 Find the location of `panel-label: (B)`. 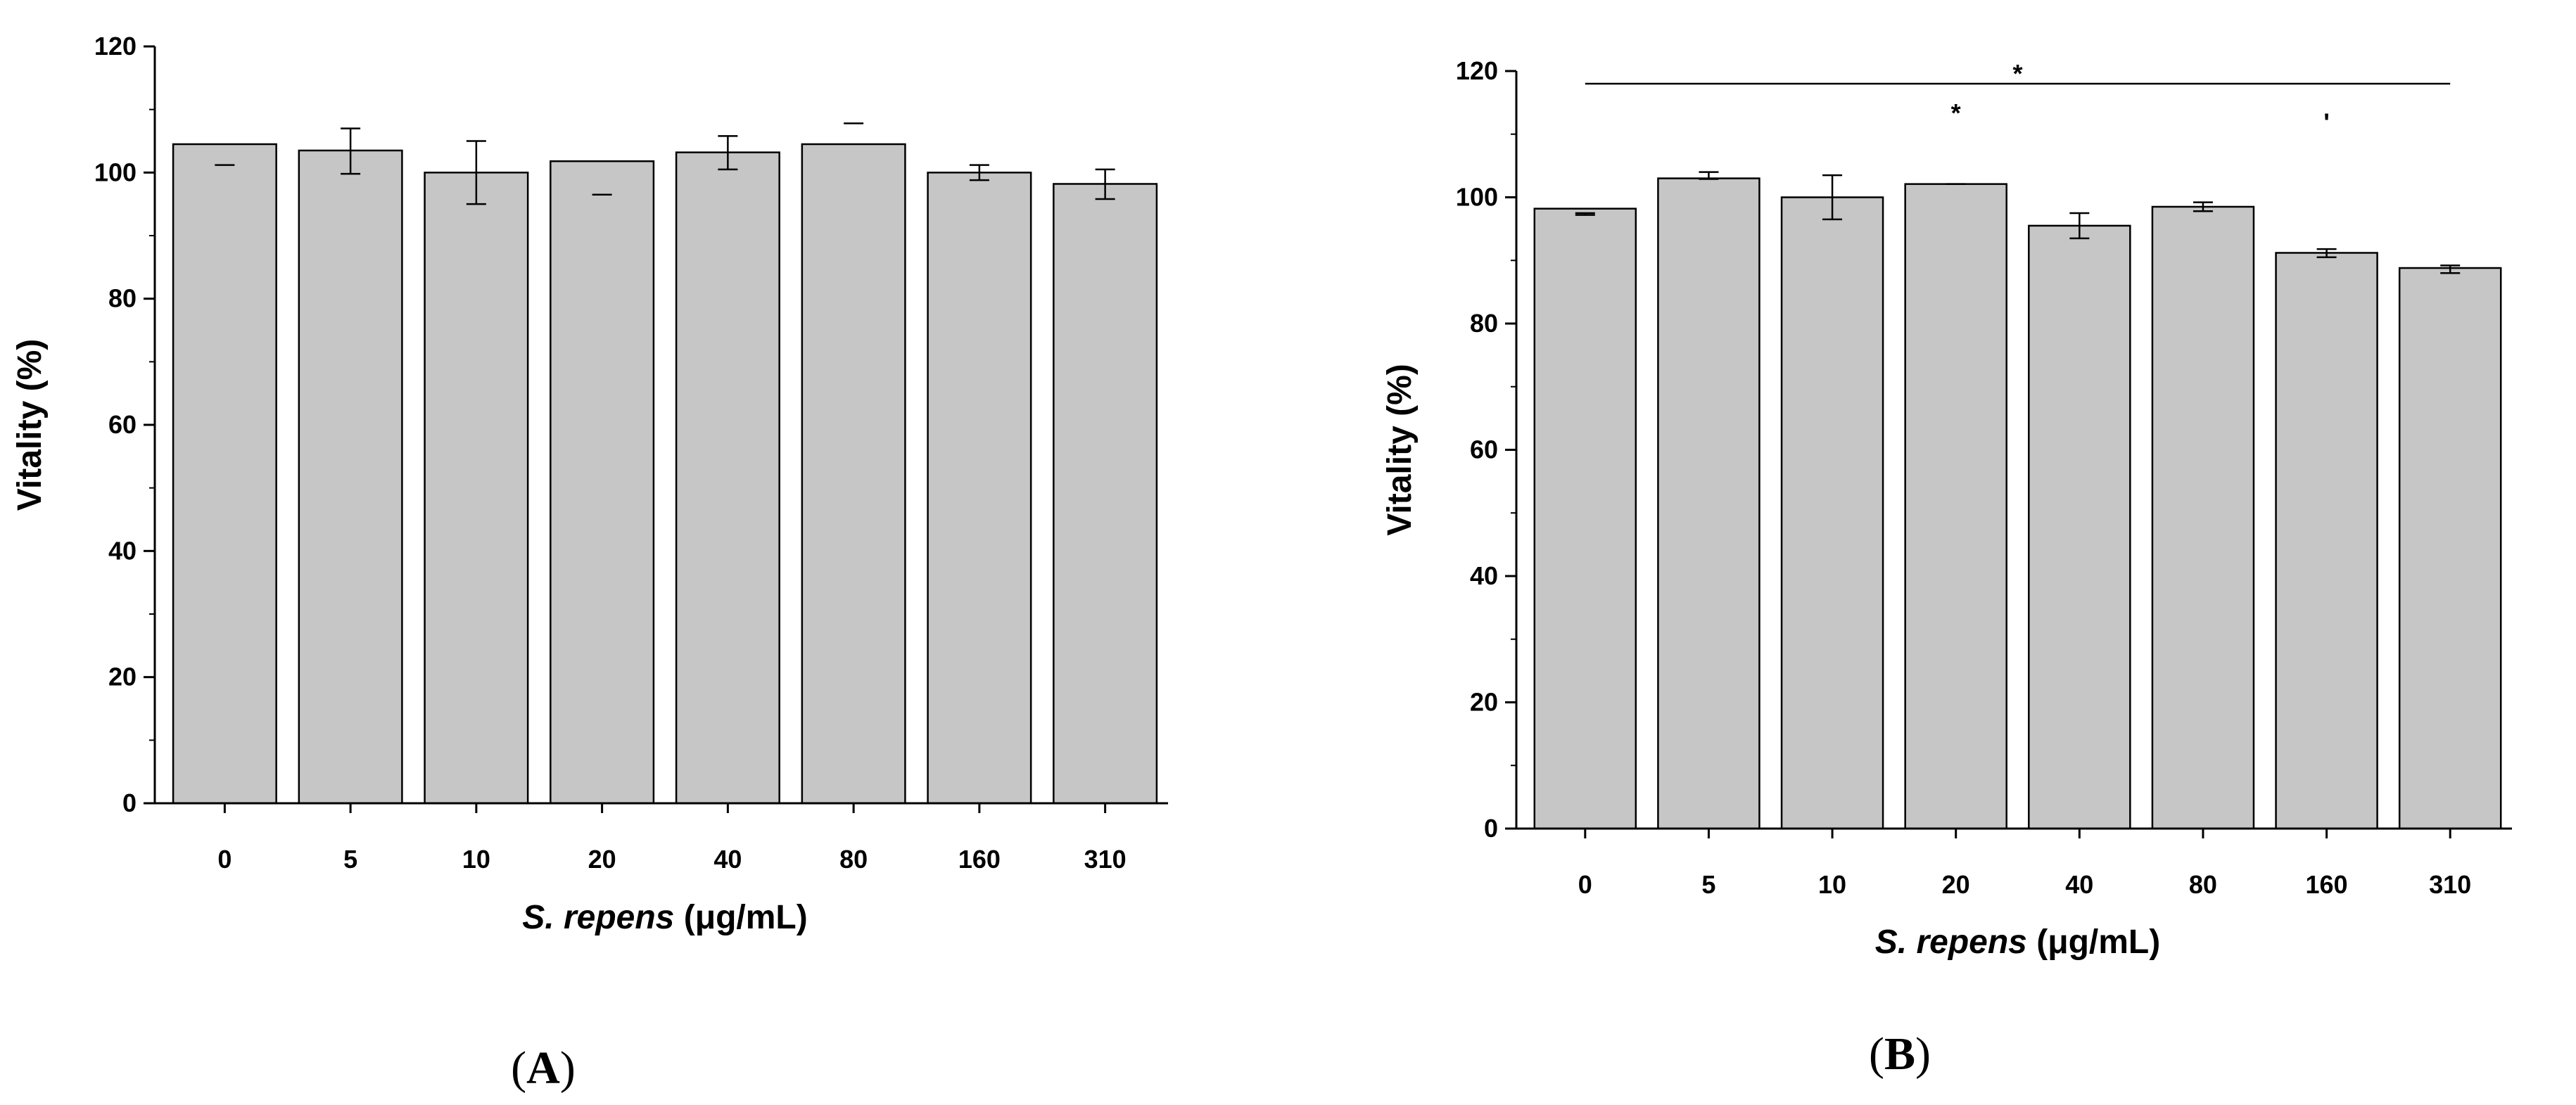

panel-label: (B) is located at coordinates (1900, 1054).